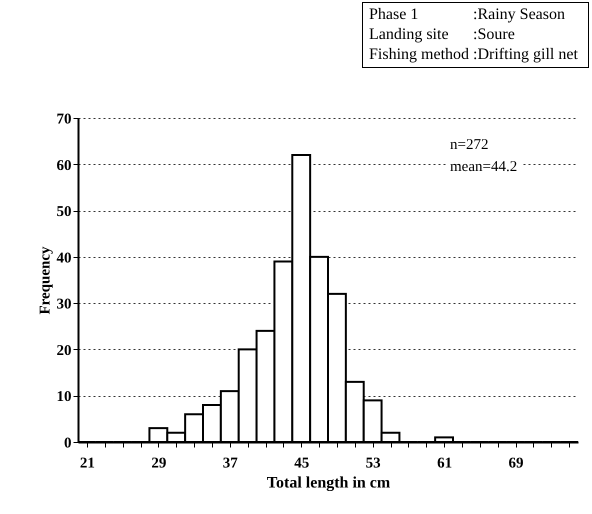 The width and height of the screenshot is (592, 514). I want to click on y-tick-label: 60, so click(64, 166).